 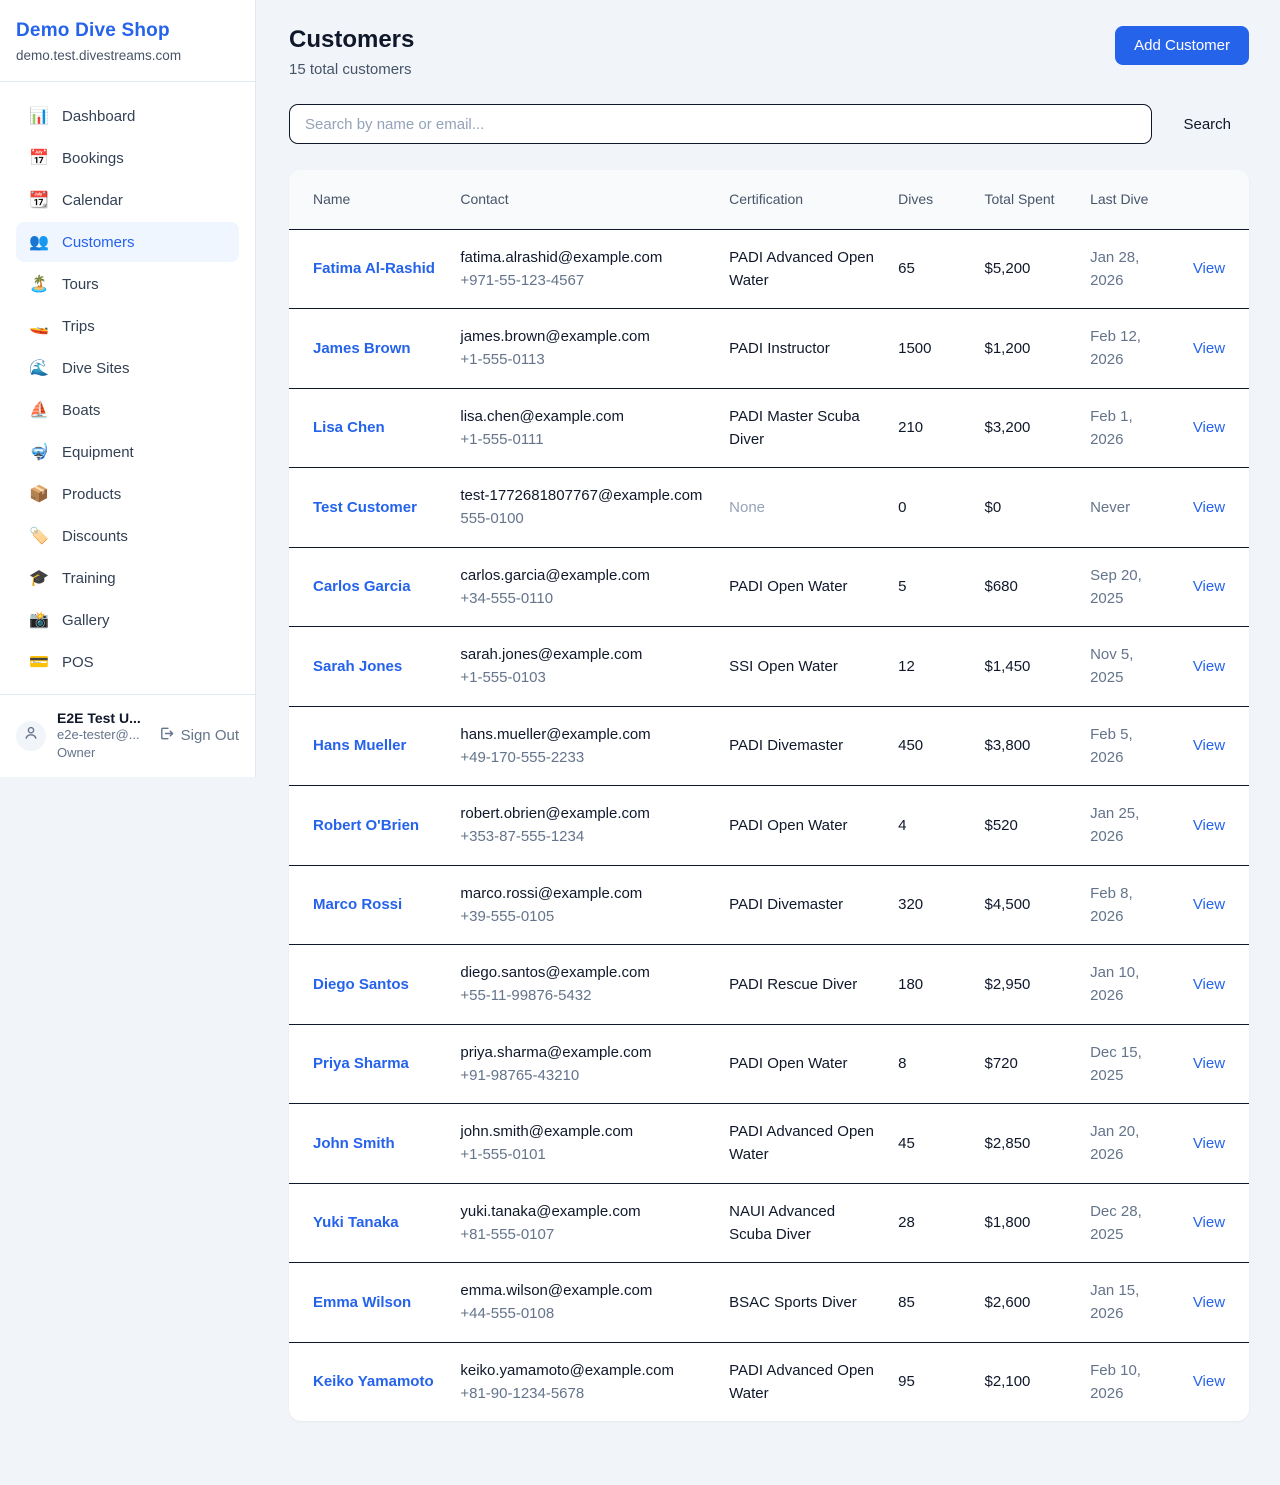 What do you see at coordinates (362, 1302) in the screenshot?
I see `customer-name-link: Emma Wilson` at bounding box center [362, 1302].